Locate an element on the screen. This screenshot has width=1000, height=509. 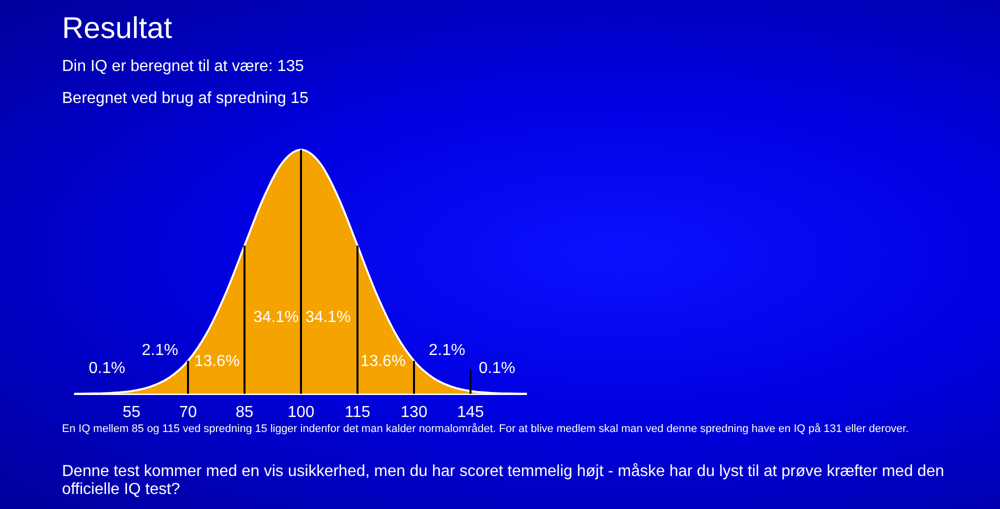
chart-title: Resultat is located at coordinates (117, 29).